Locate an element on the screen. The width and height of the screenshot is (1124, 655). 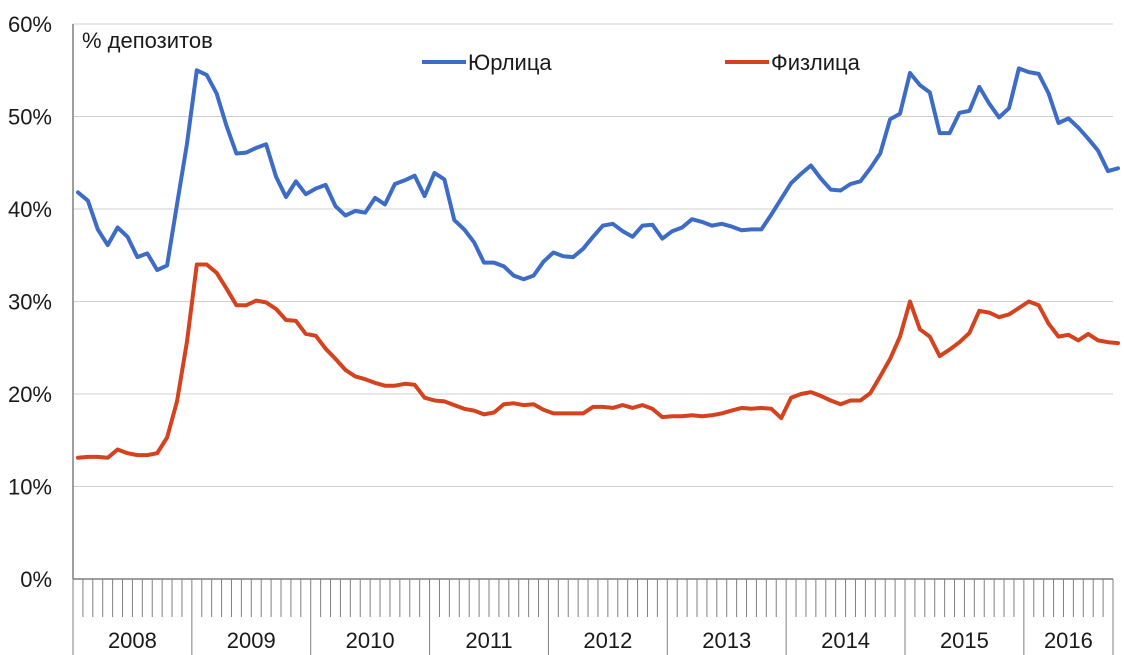
y-tick-label: 10% is located at coordinates (30, 487).